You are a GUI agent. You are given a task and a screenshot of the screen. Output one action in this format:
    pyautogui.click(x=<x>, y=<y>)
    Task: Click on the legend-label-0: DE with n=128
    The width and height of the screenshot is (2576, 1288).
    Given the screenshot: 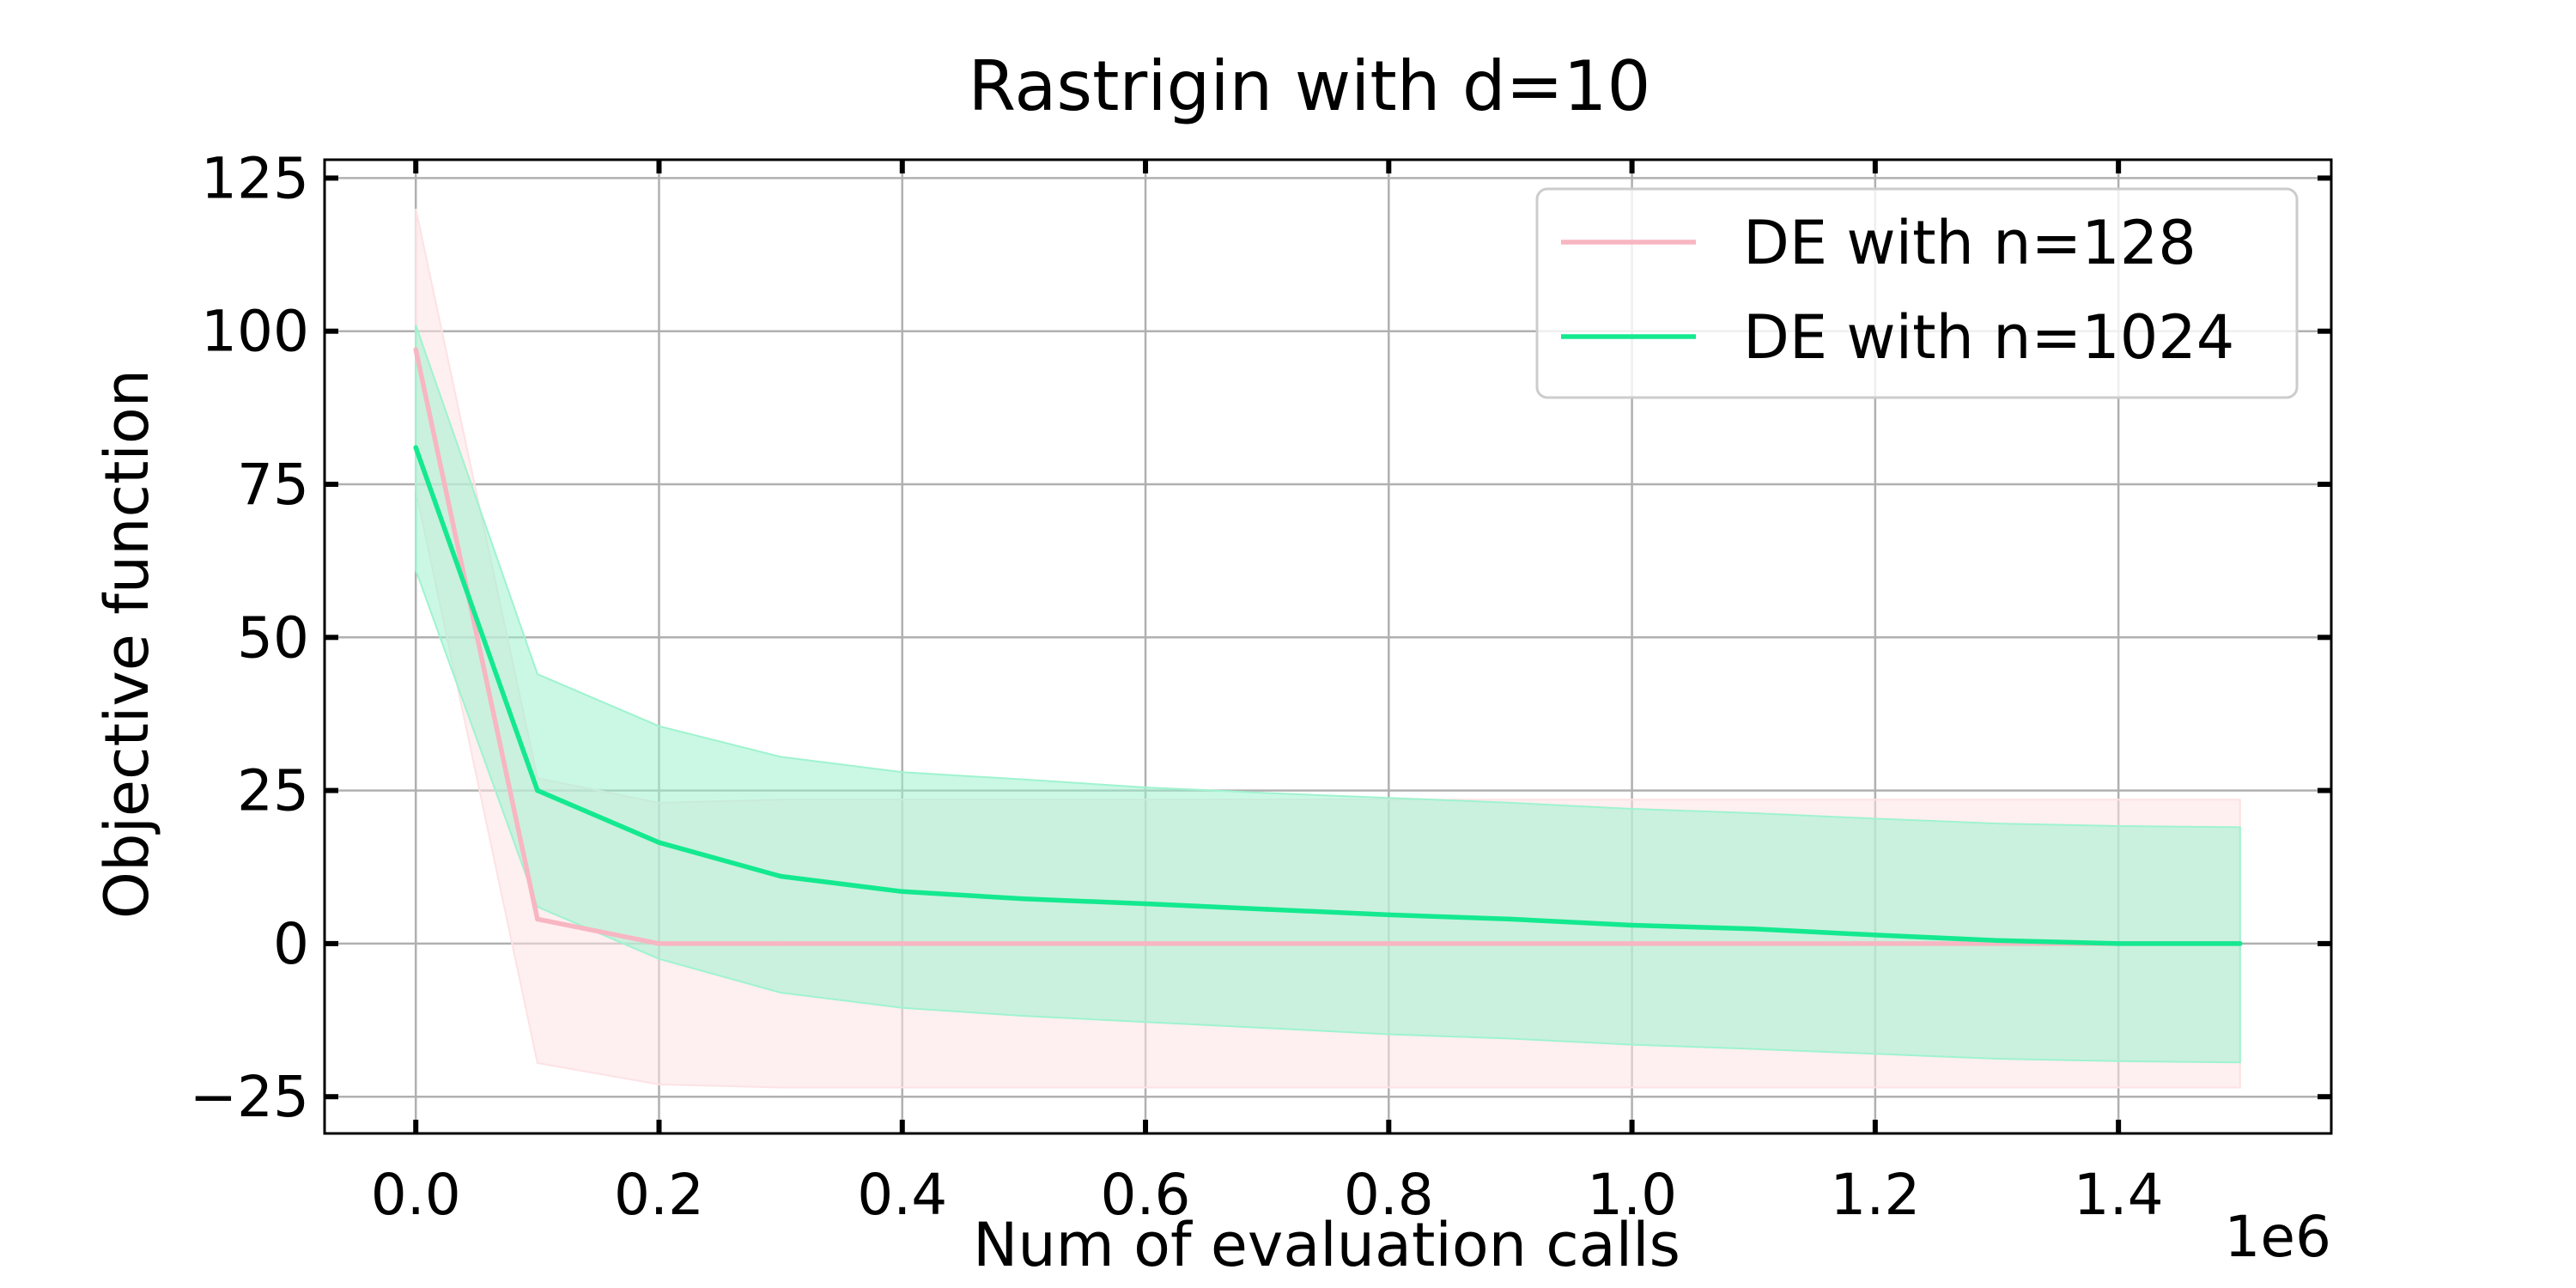 What is the action you would take?
    pyautogui.click(x=1969, y=243)
    